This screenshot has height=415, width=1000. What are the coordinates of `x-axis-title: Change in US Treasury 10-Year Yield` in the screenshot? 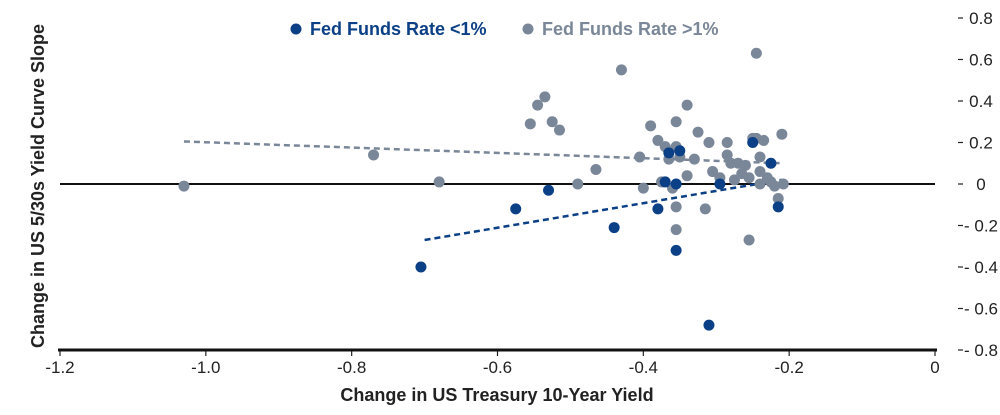 It's located at (496, 395).